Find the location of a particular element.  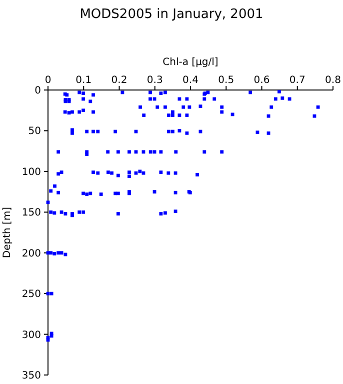

y-tick-label: 350 is located at coordinates (31, 376).